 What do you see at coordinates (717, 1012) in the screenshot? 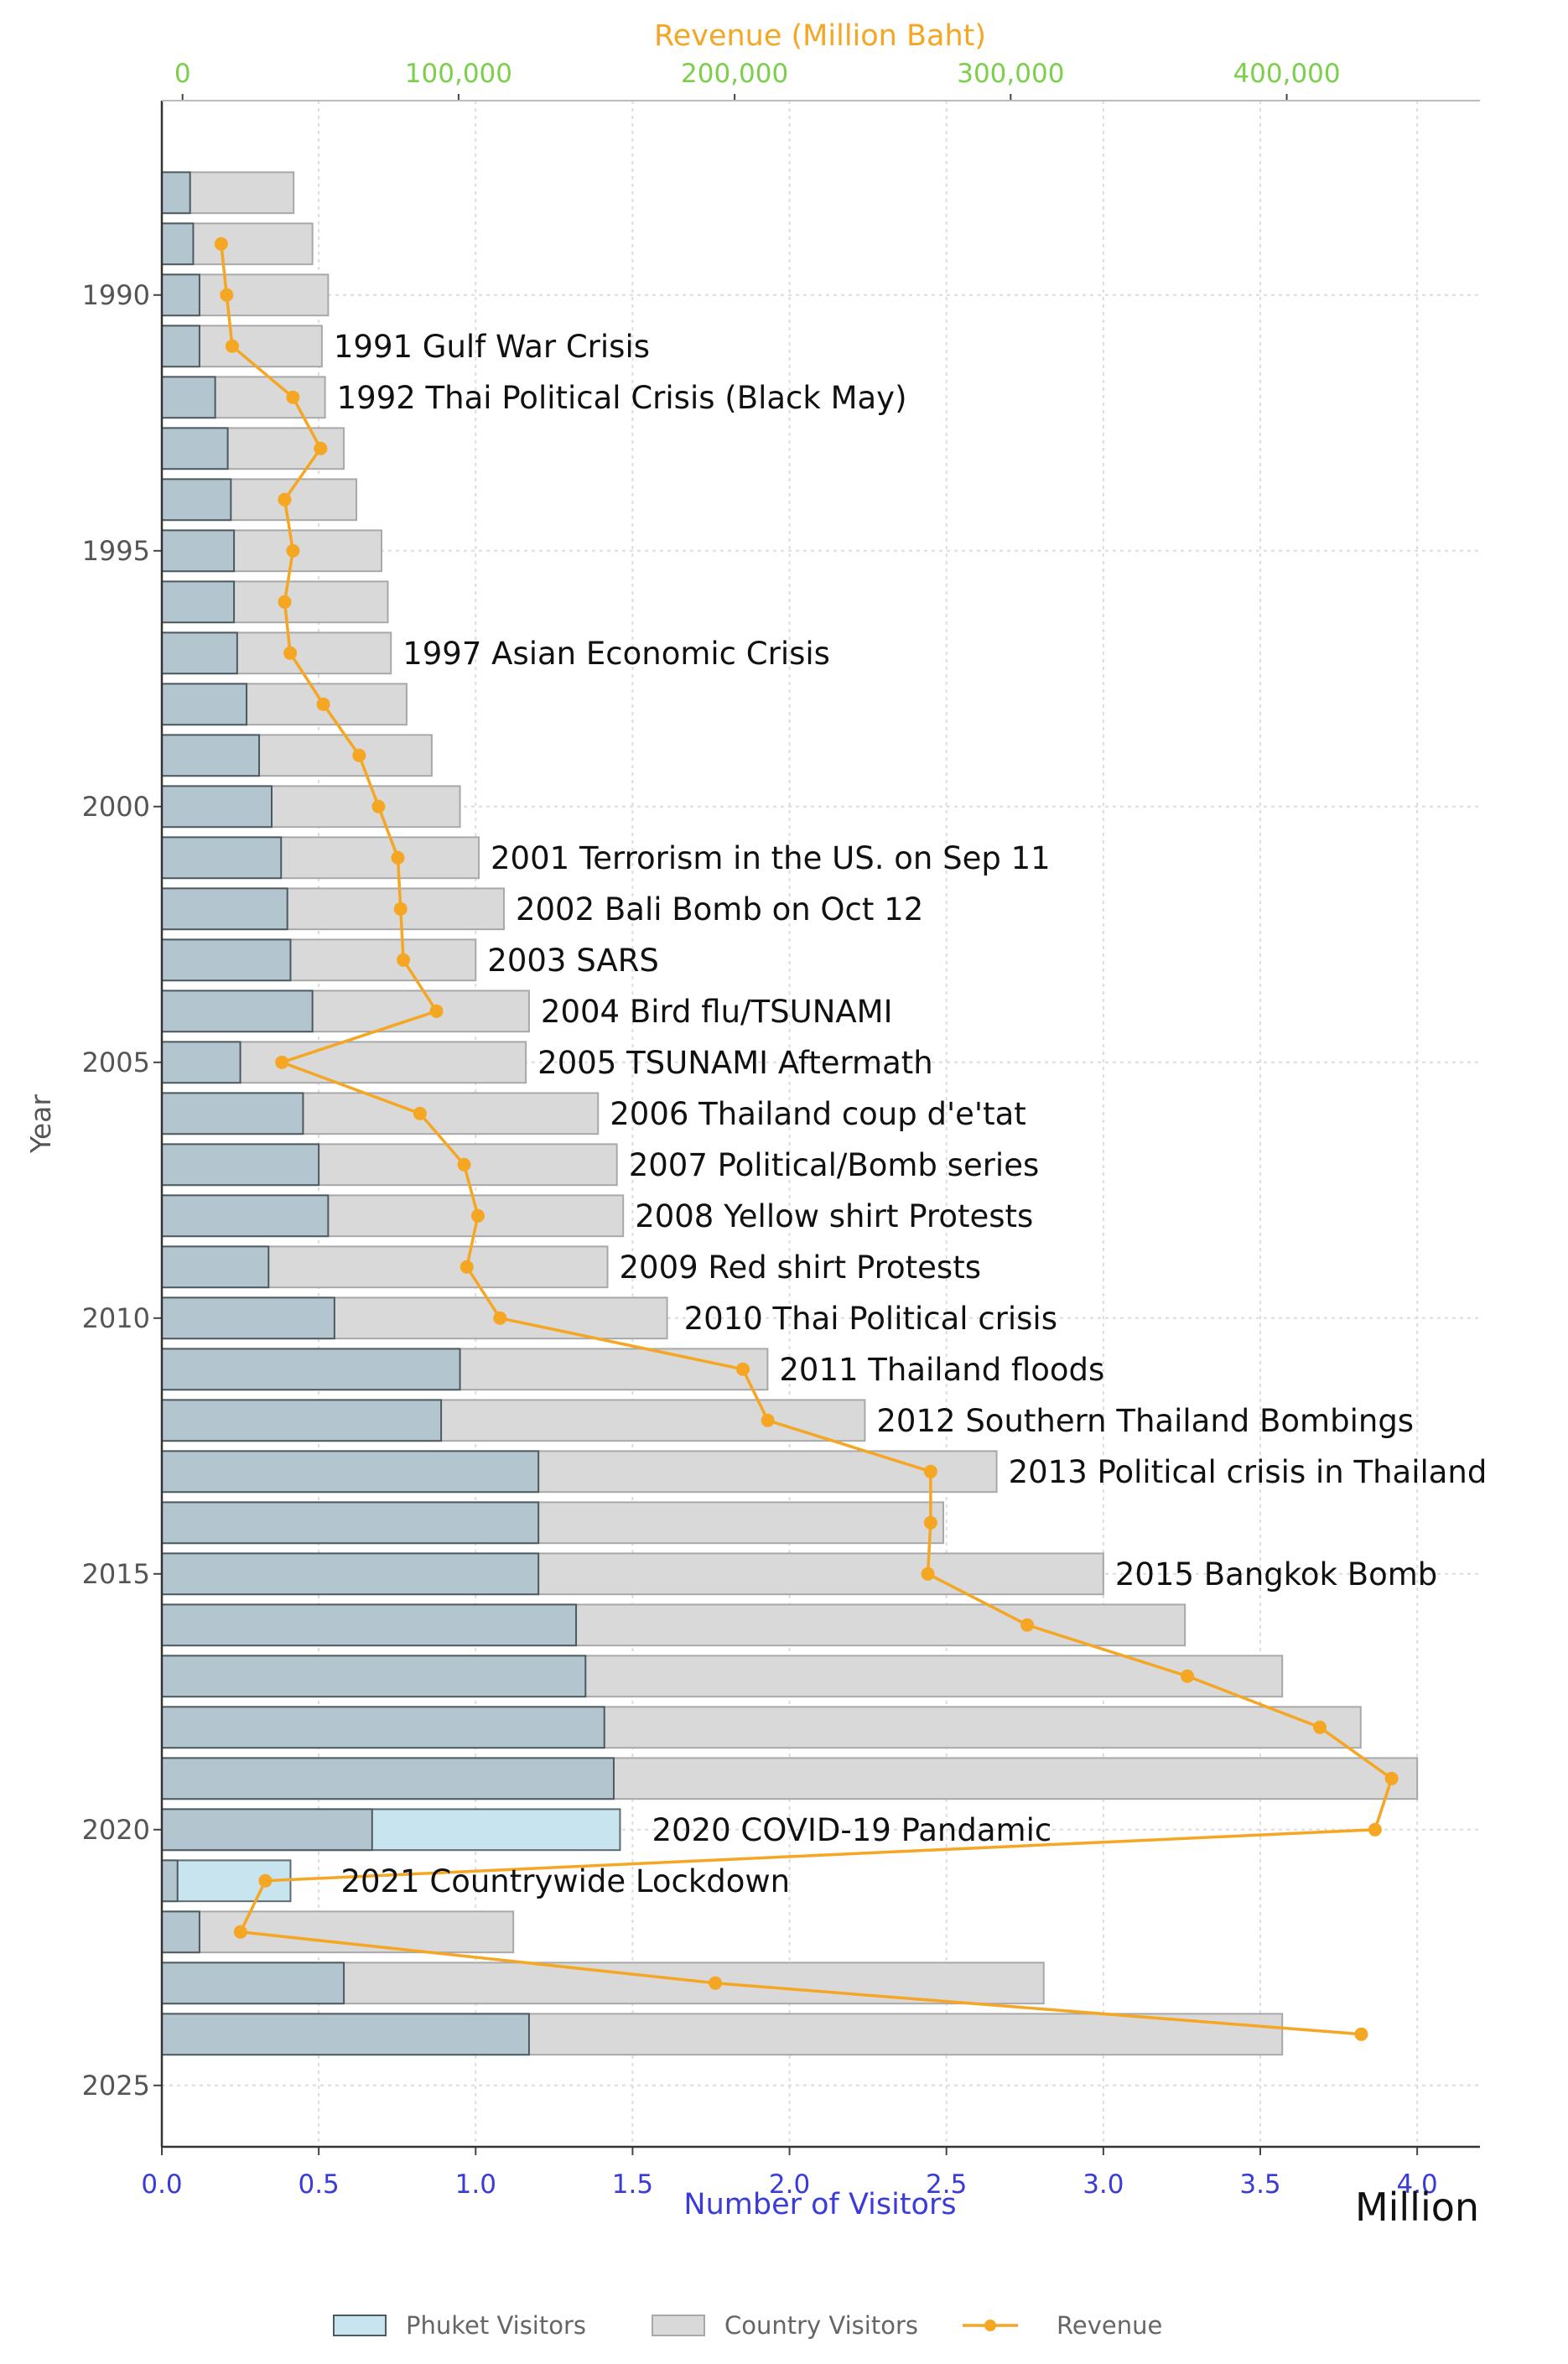
I see `event-annotation: 2004 Bird flu/TSUNAMI` at bounding box center [717, 1012].